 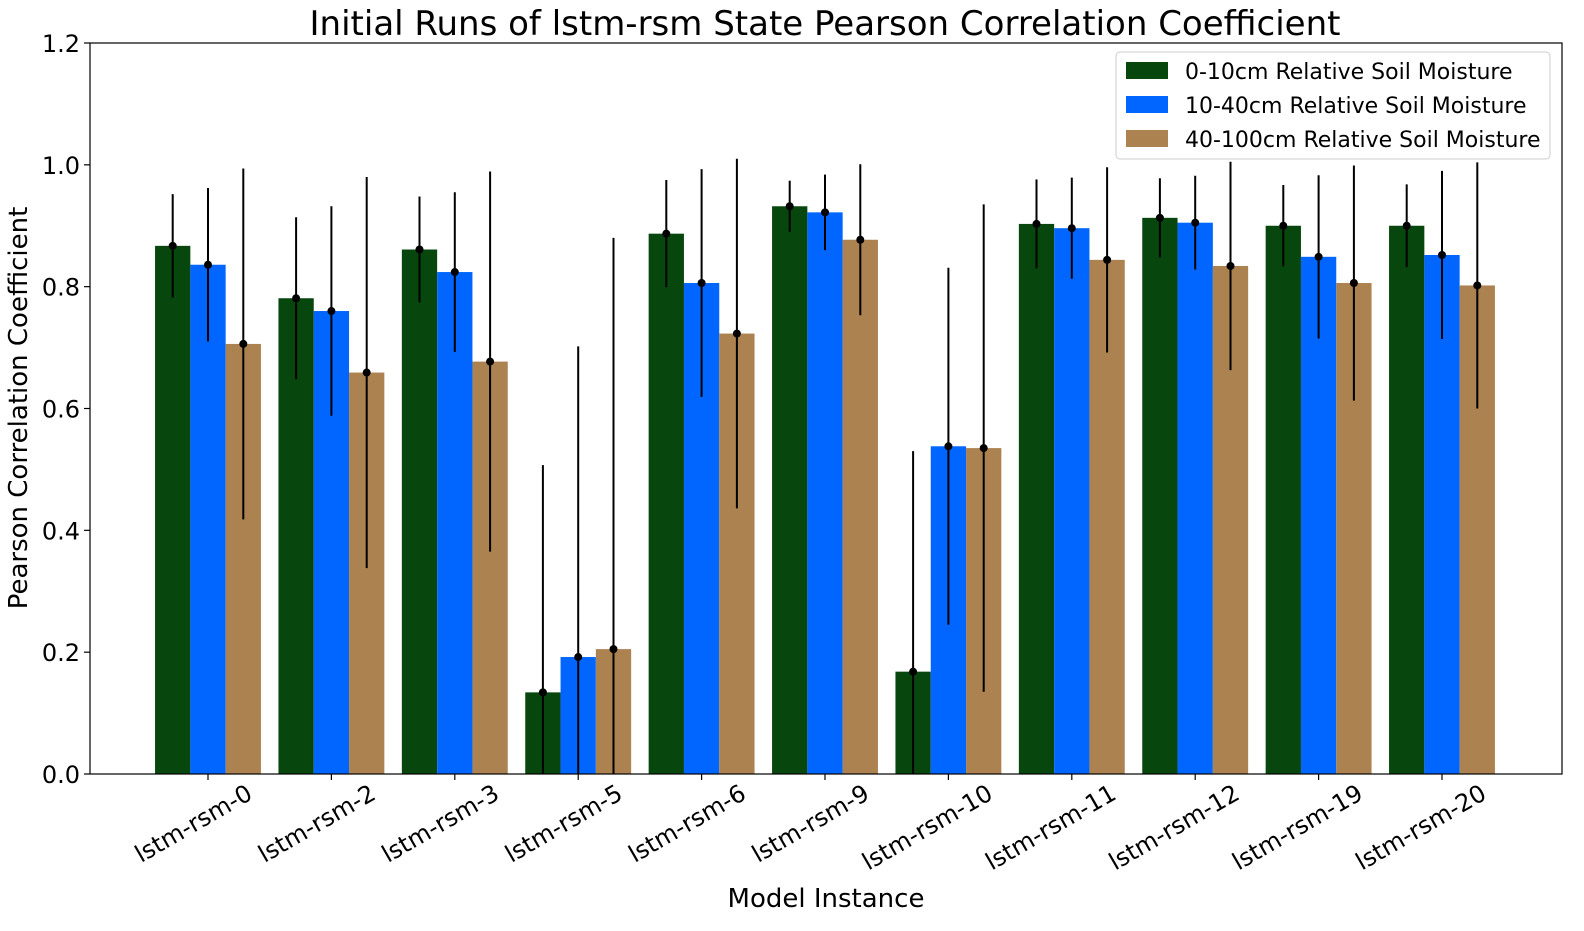 I want to click on x-tick-label: lstm-rsm-5, so click(x=563, y=823).